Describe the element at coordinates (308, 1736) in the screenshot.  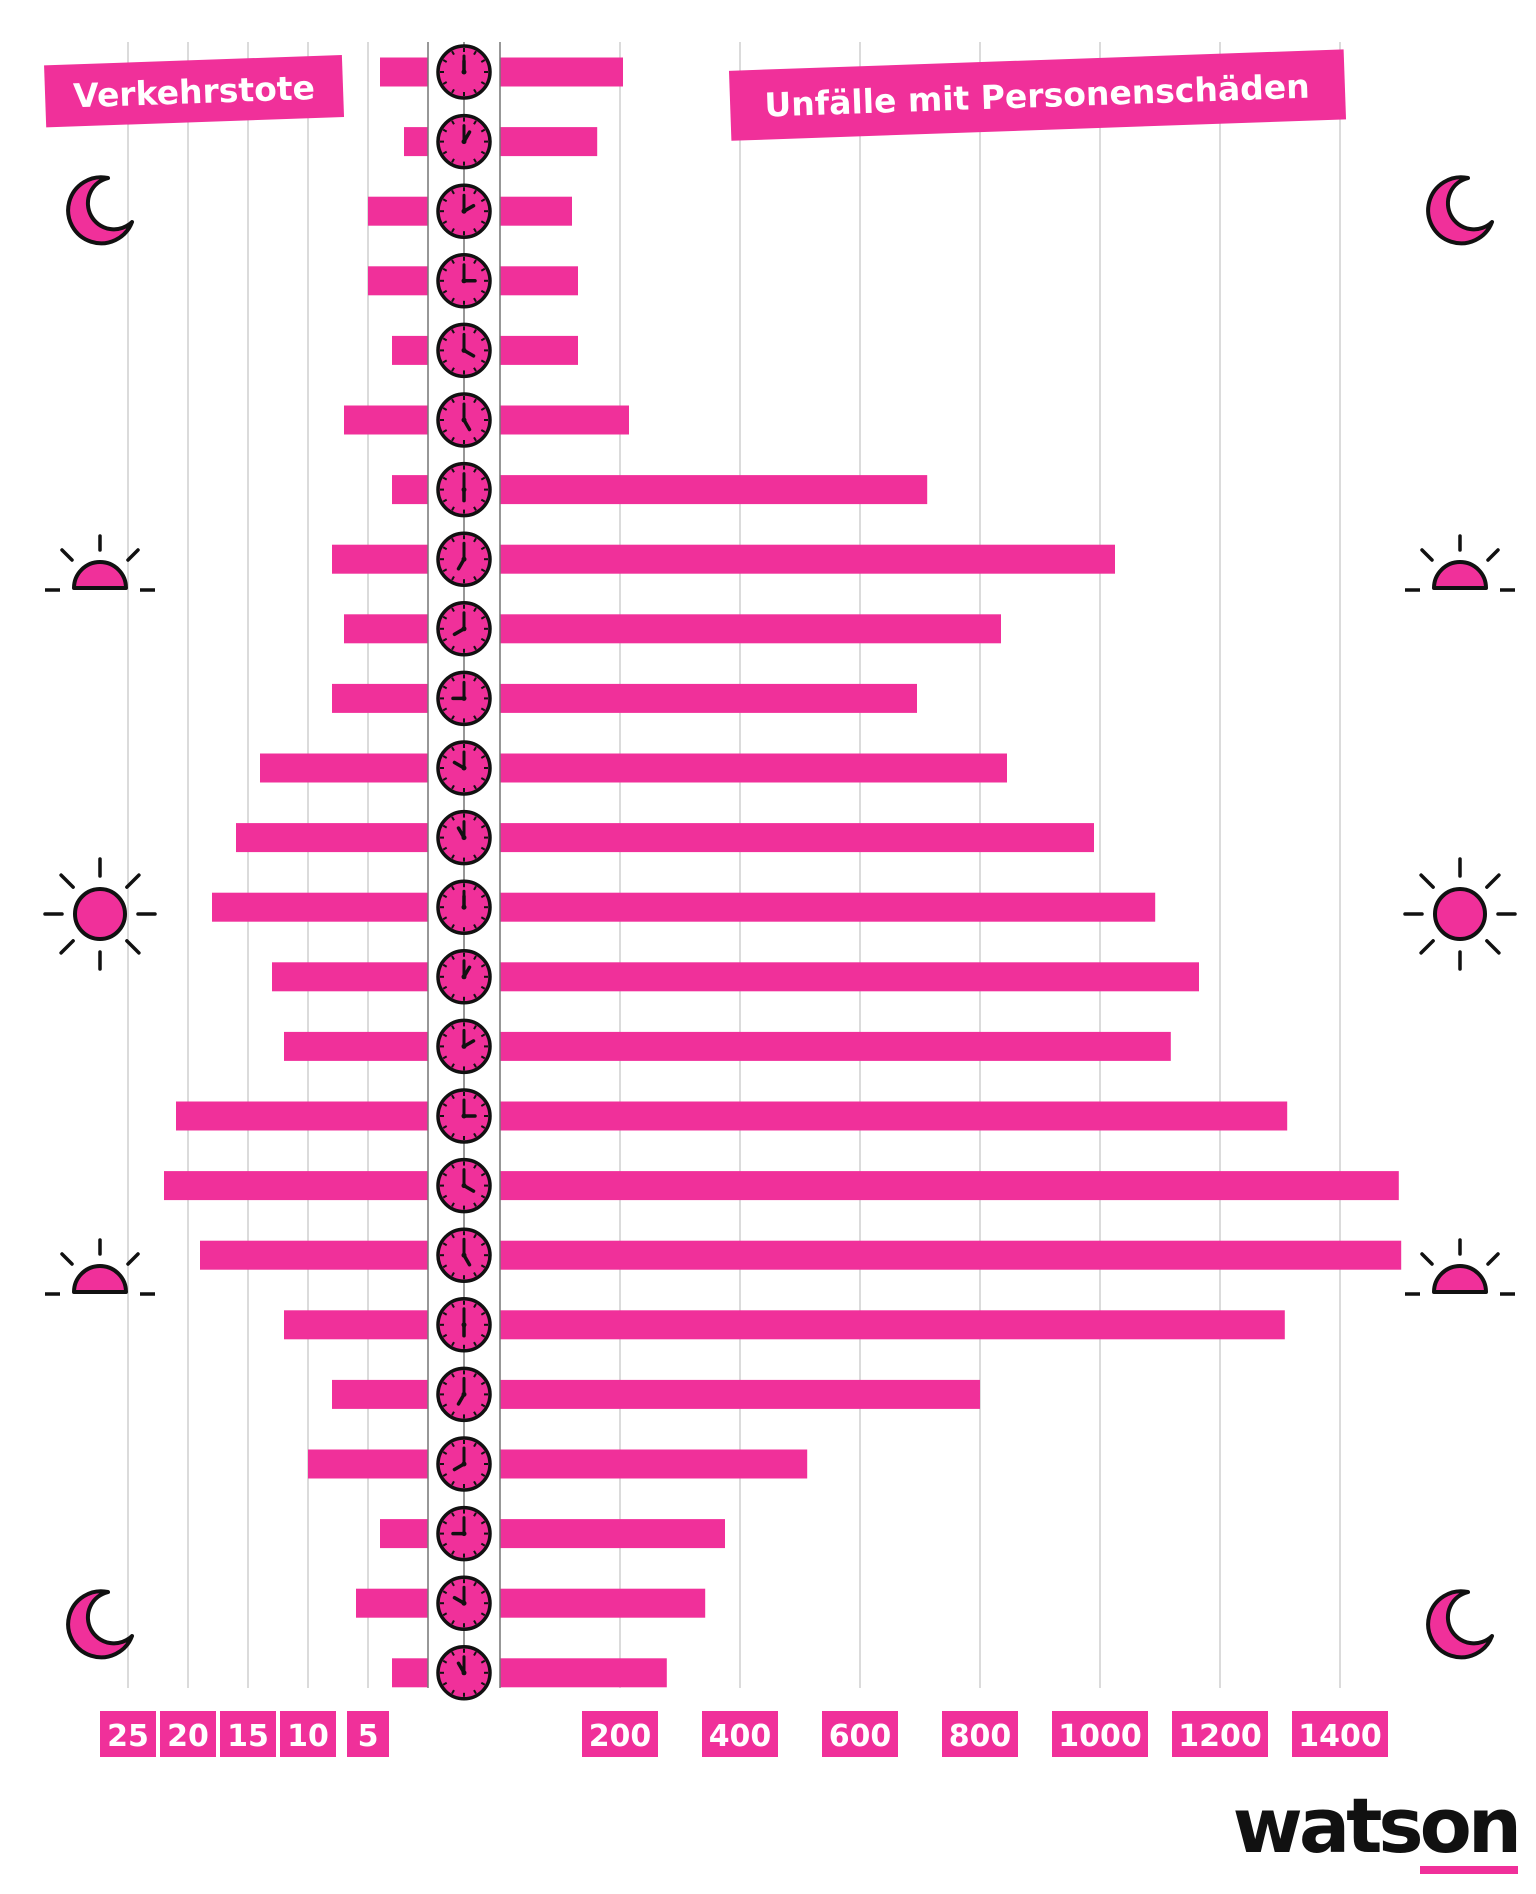
I see `svg-text: 10` at that location.